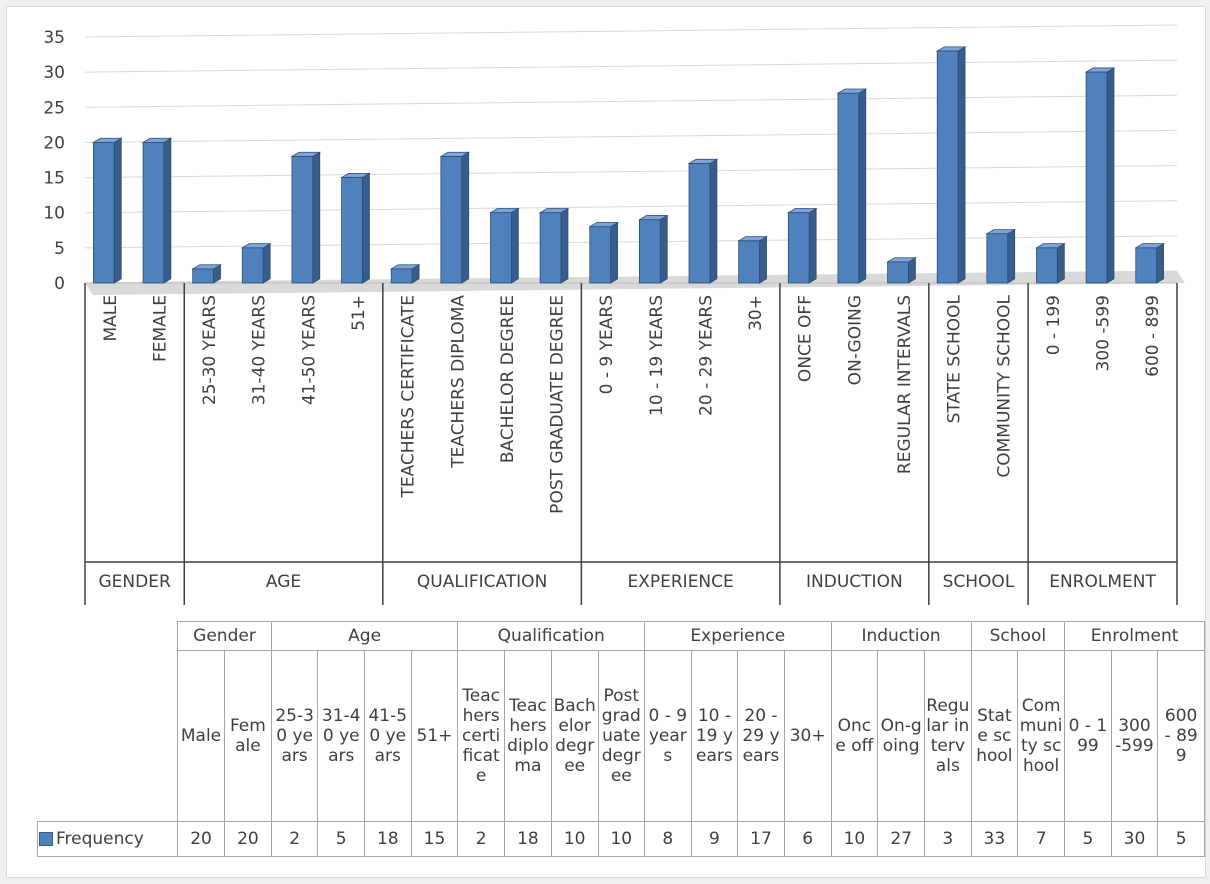 The width and height of the screenshot is (1210, 884). What do you see at coordinates (807, 736) in the screenshot?
I see `table-category-label: 30+` at bounding box center [807, 736].